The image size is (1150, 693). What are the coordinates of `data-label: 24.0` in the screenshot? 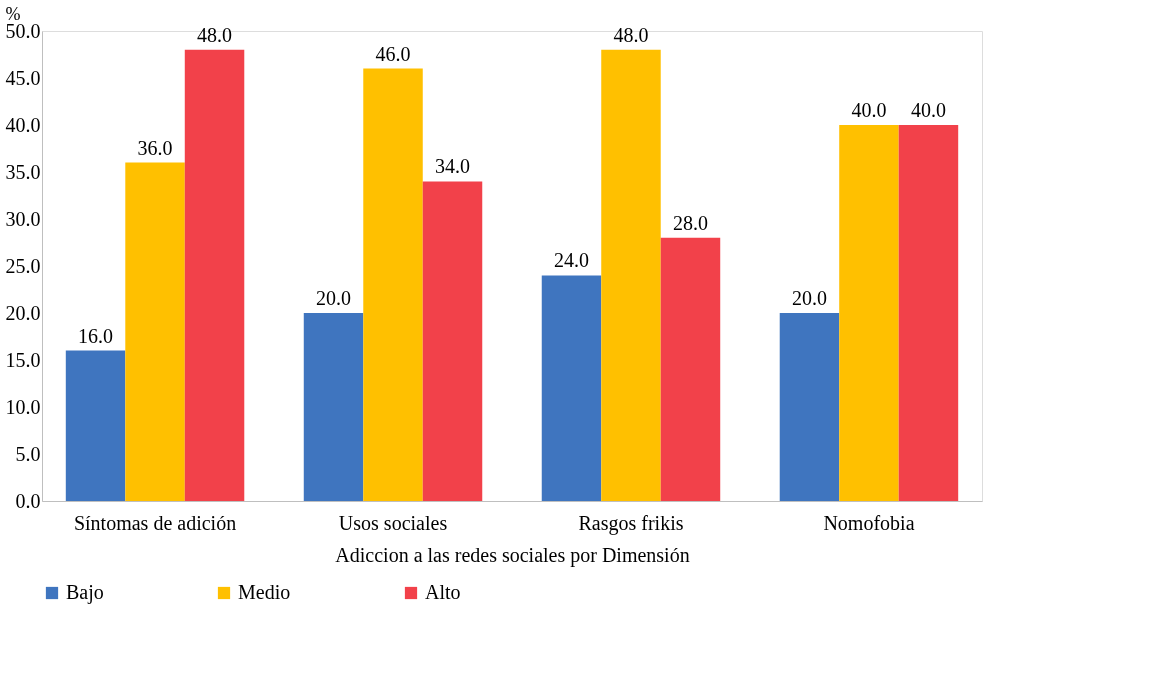 It's located at (571, 260).